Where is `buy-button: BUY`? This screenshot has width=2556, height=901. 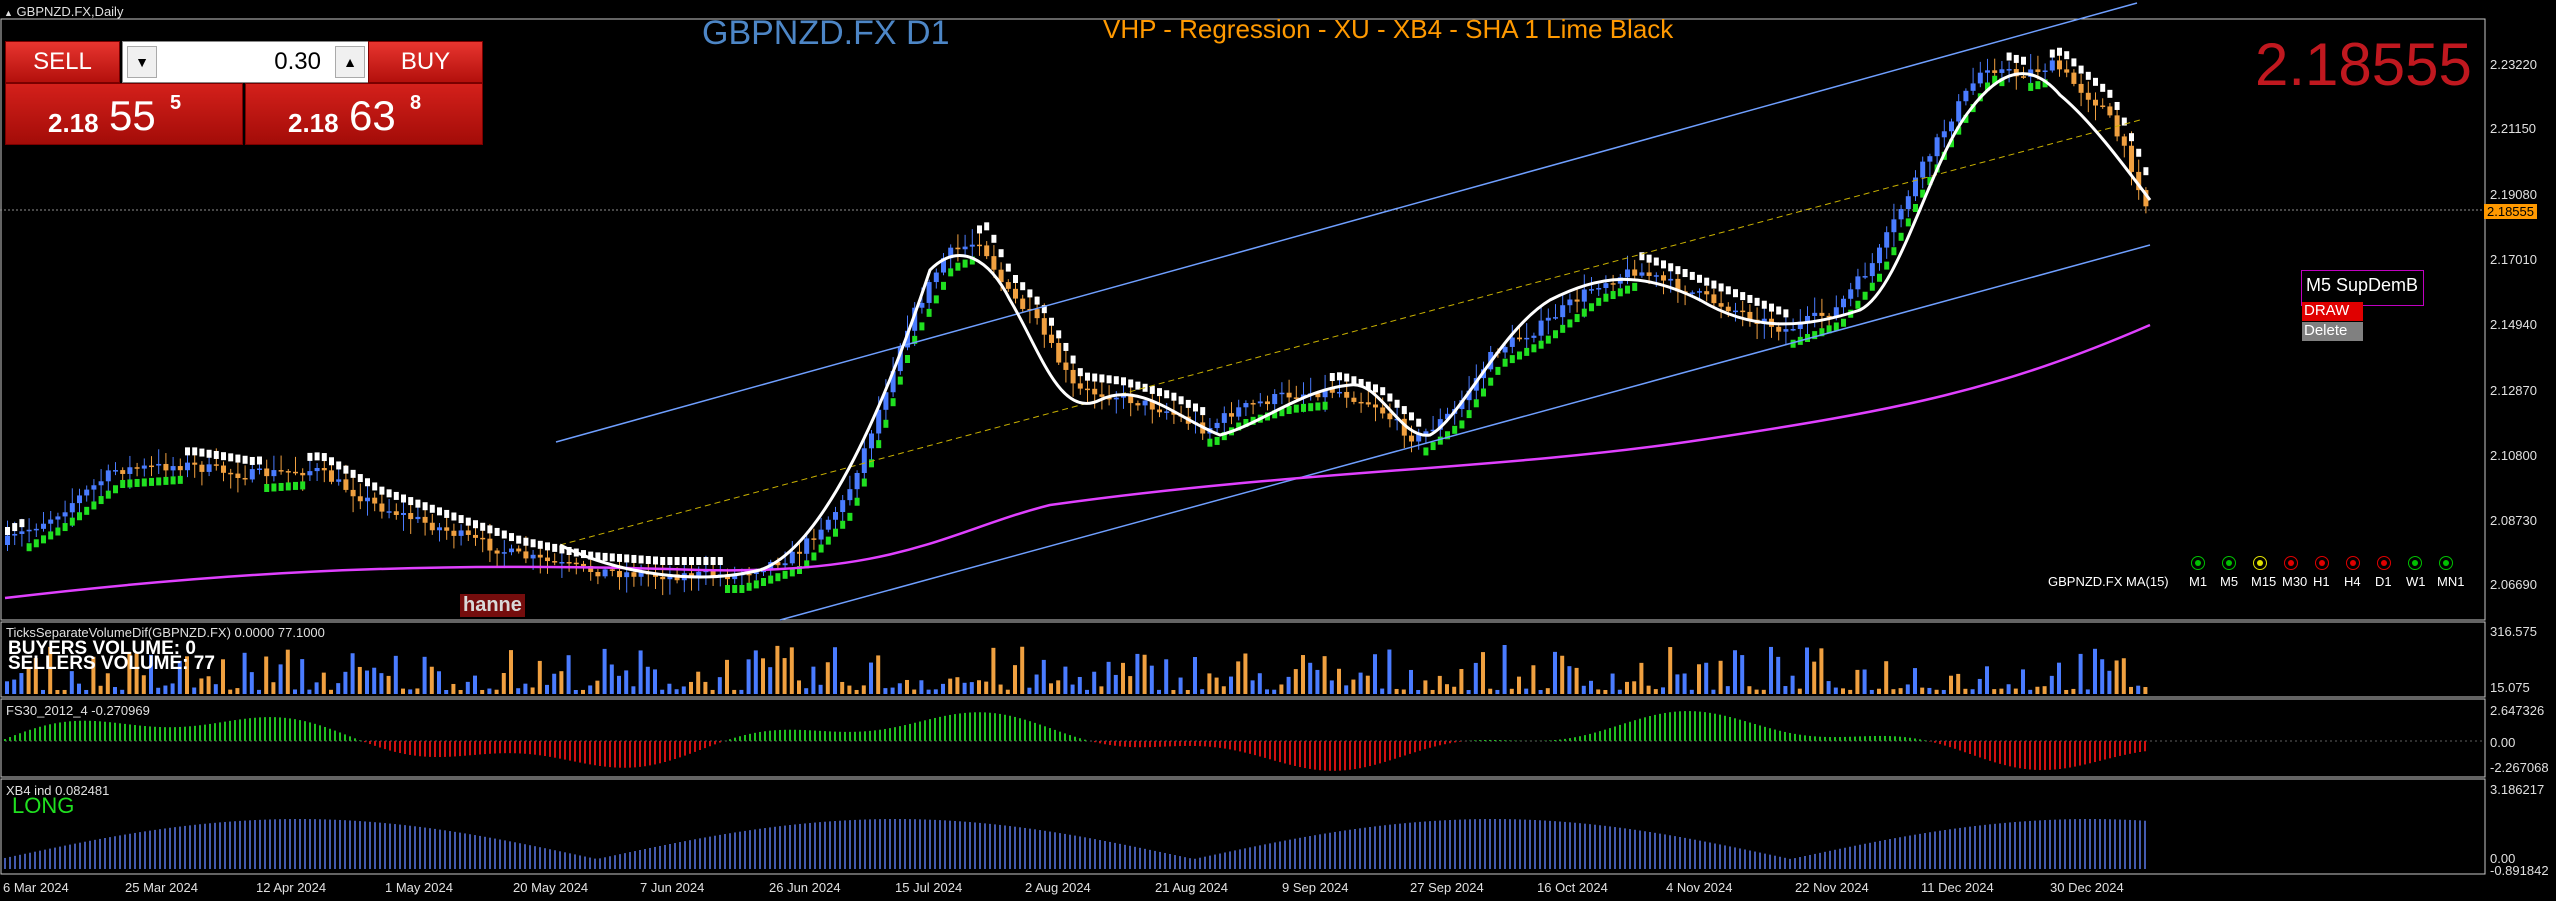 buy-button: BUY is located at coordinates (425, 62).